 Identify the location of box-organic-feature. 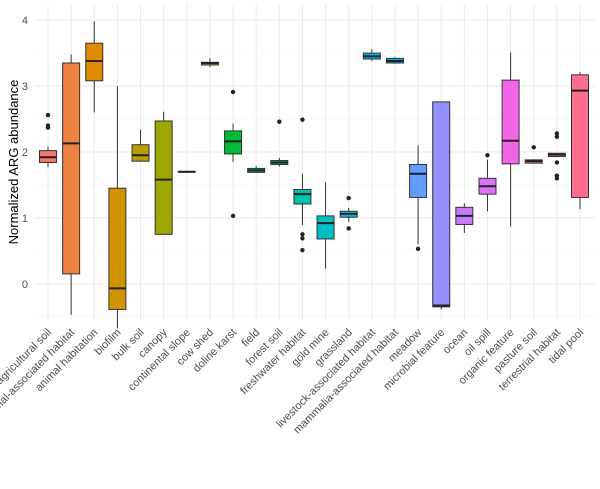
(510, 139).